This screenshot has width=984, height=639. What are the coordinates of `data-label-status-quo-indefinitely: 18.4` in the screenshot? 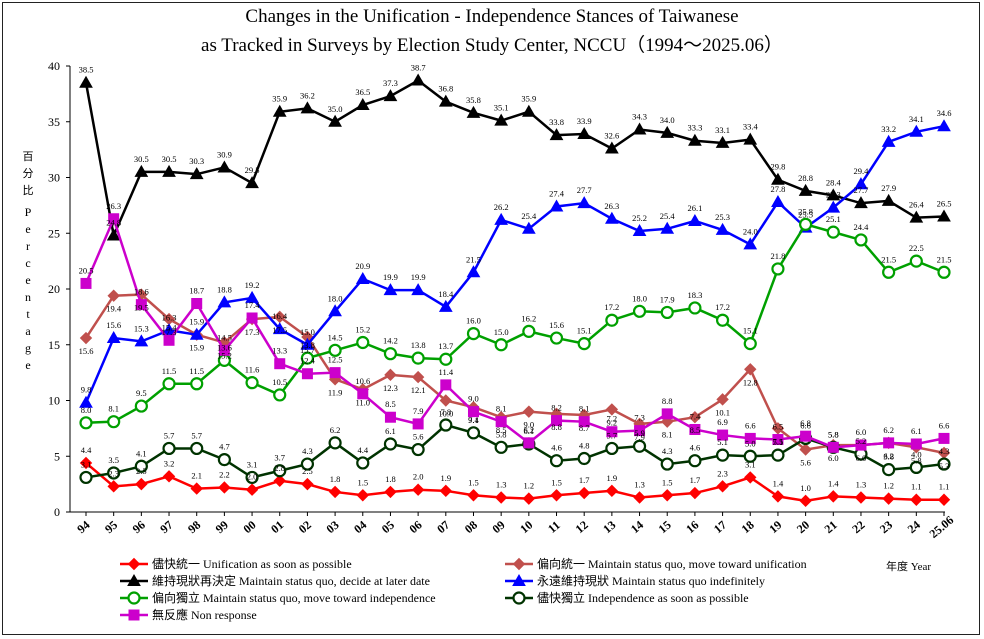 It's located at (446, 294).